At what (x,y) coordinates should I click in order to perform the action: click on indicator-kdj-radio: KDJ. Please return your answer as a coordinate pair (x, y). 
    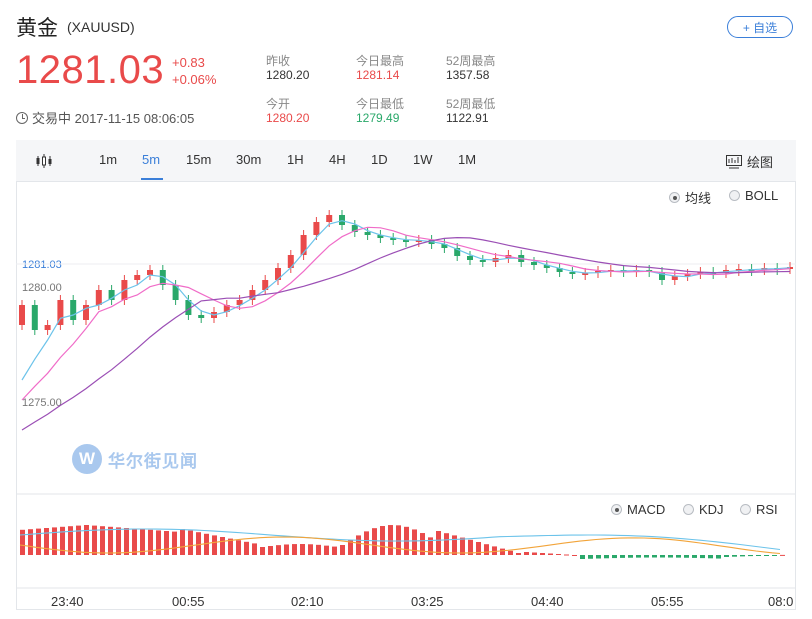
    Looking at the image, I should click on (703, 509).